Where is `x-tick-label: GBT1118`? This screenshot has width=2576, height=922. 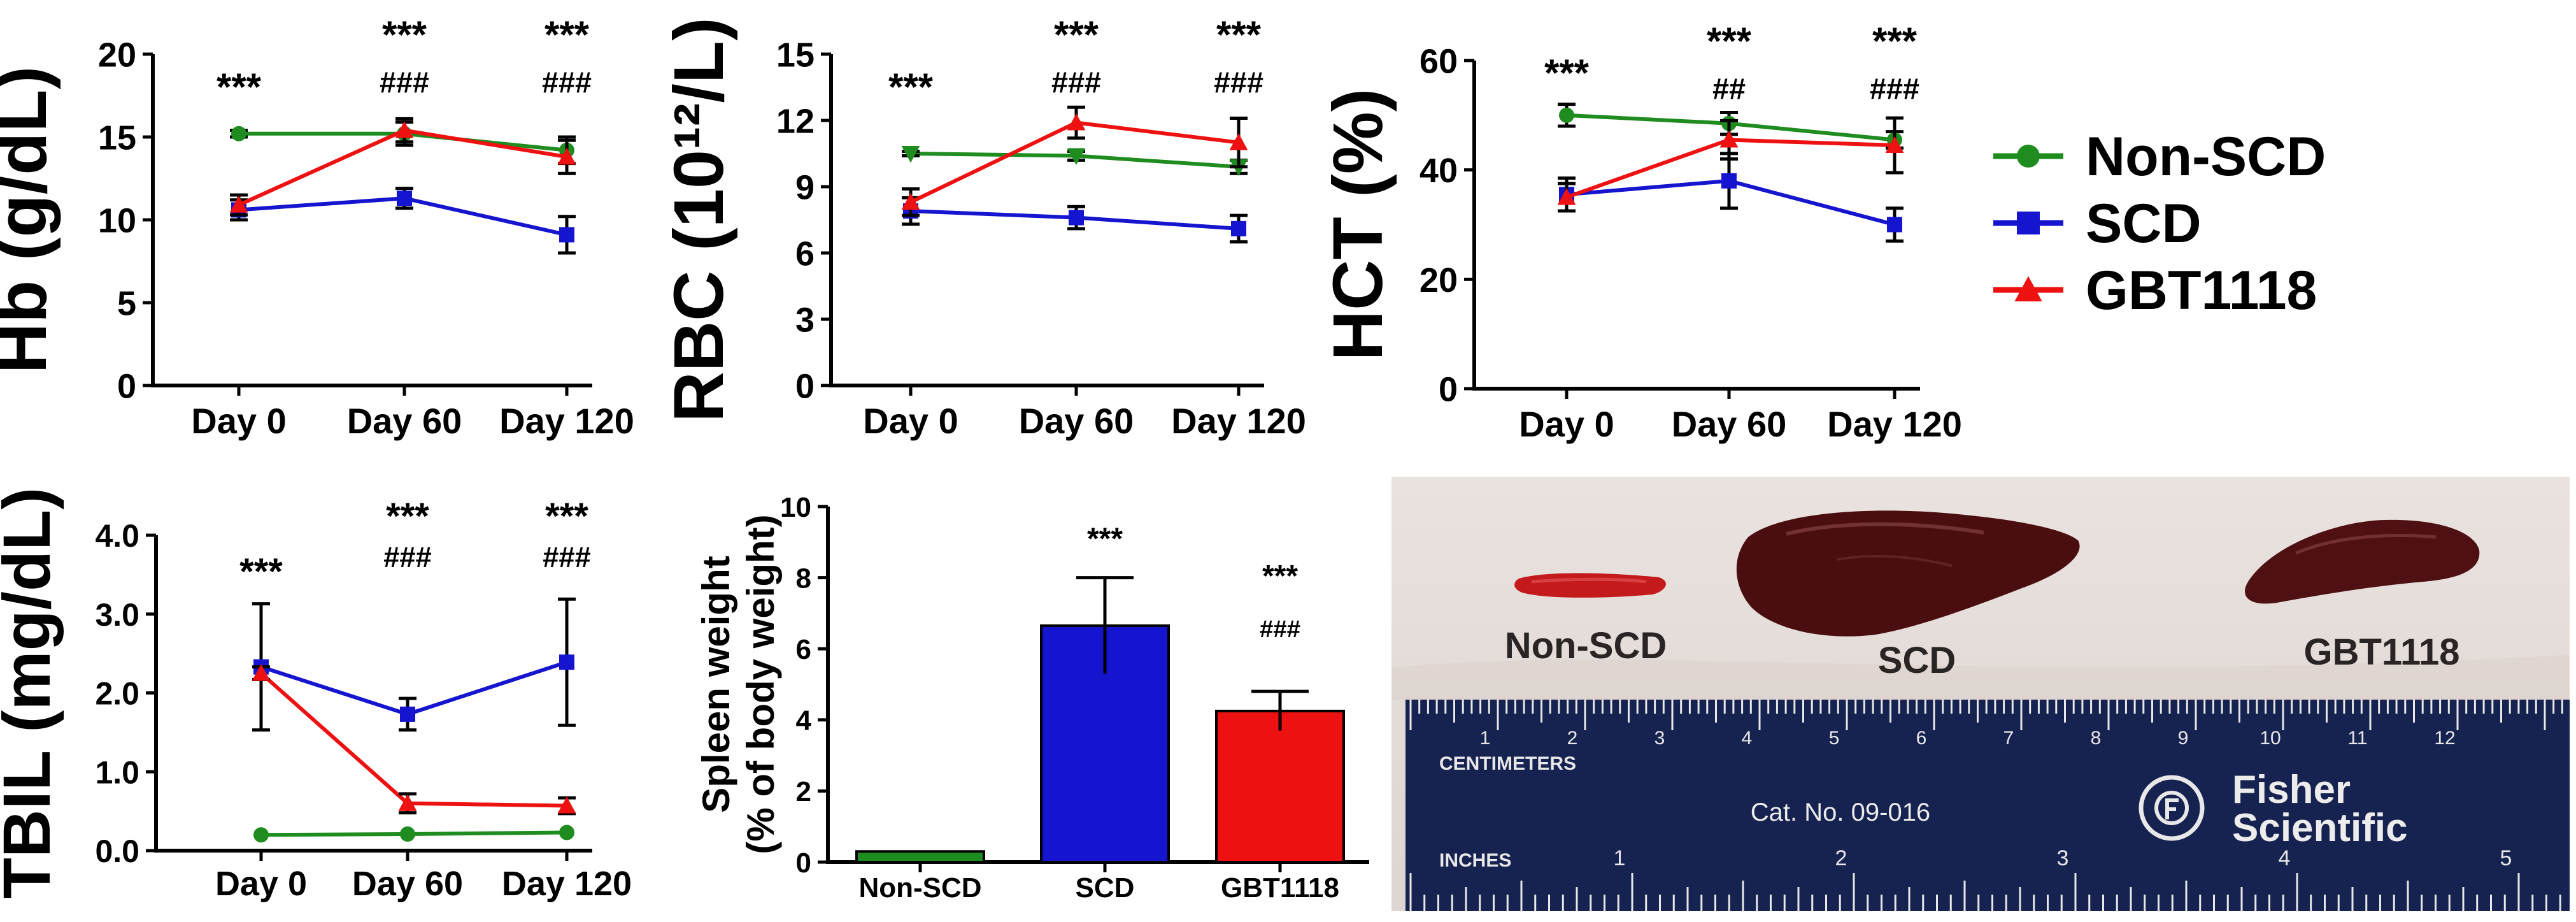
x-tick-label: GBT1118 is located at coordinates (1280, 888).